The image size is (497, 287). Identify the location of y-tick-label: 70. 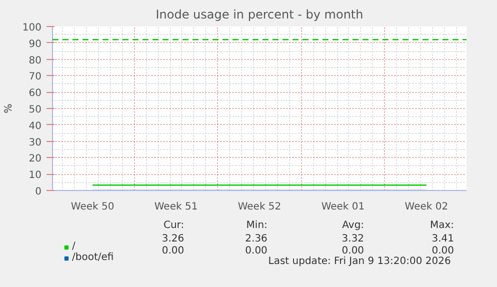
(35, 77).